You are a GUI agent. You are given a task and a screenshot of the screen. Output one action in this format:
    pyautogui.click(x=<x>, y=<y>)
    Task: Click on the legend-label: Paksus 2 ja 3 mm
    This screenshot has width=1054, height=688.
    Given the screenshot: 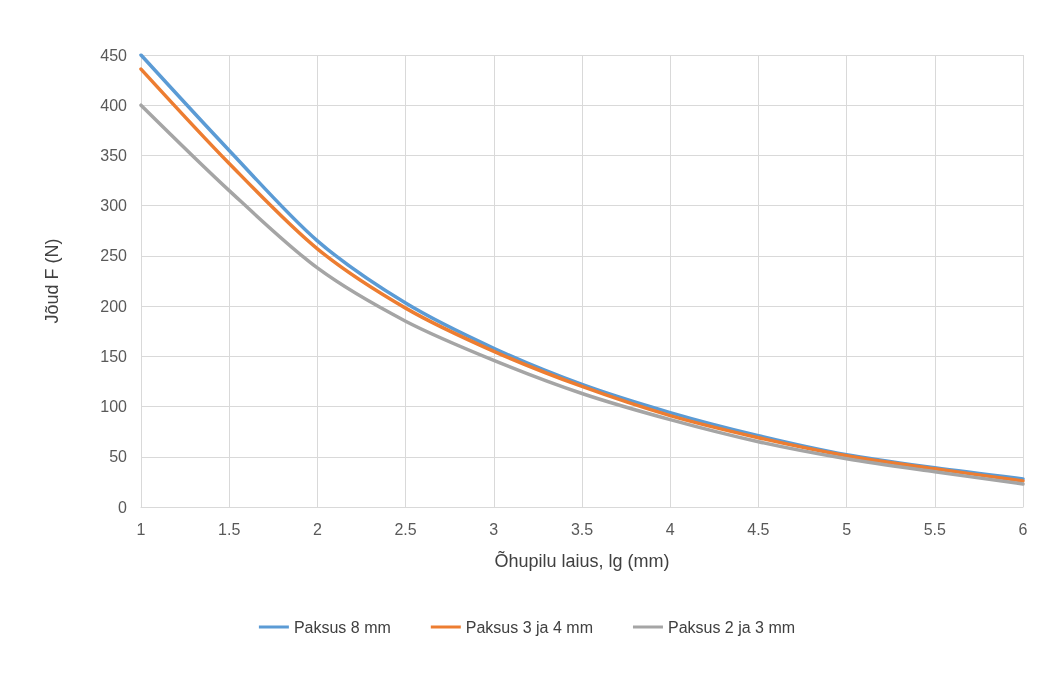 What is the action you would take?
    pyautogui.click(x=731, y=627)
    